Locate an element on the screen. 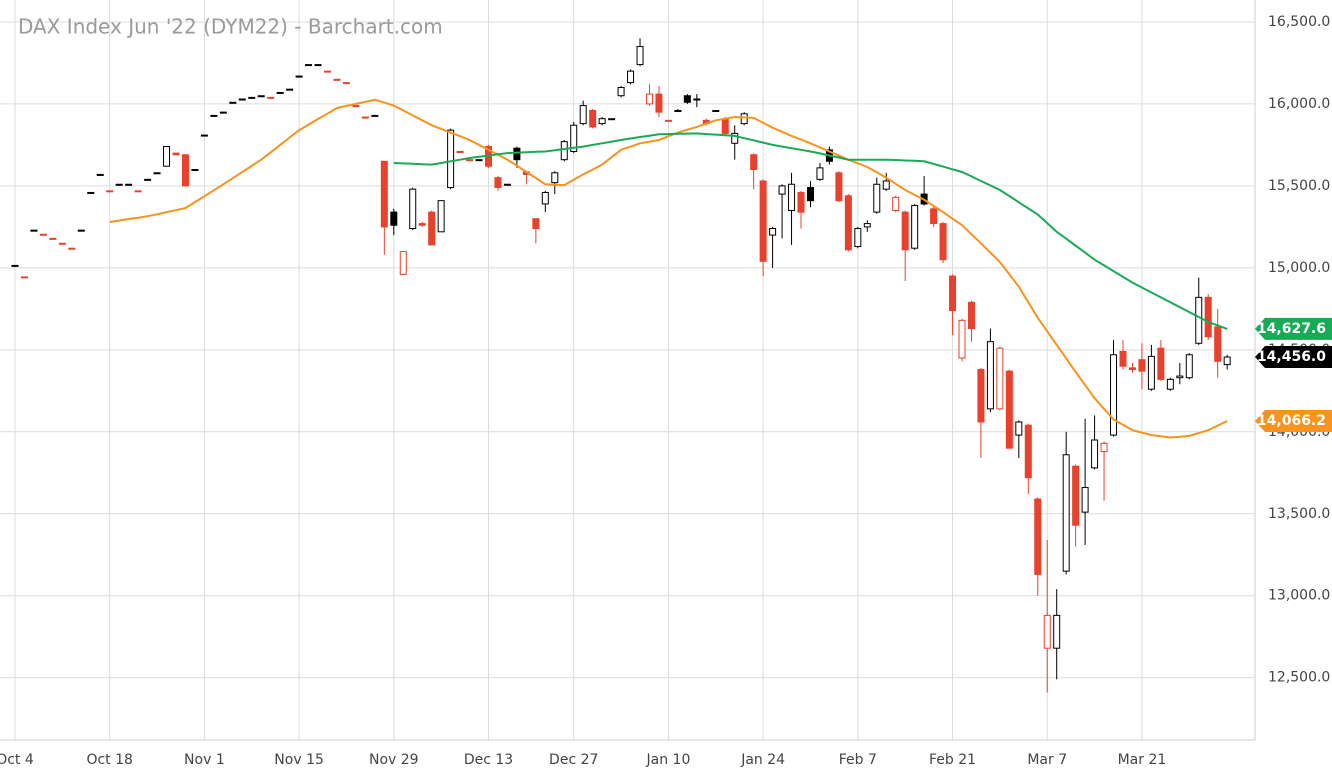 This screenshot has width=1332, height=774. x-tick-label: Jan 24 is located at coordinates (762, 760).